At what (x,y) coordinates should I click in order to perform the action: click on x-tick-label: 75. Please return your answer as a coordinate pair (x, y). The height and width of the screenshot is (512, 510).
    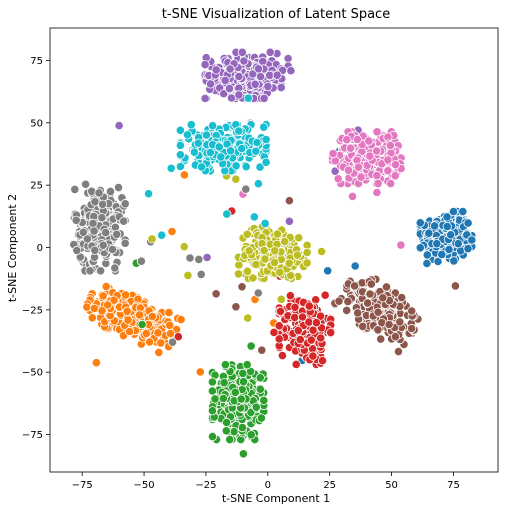
    Looking at the image, I should click on (453, 485).